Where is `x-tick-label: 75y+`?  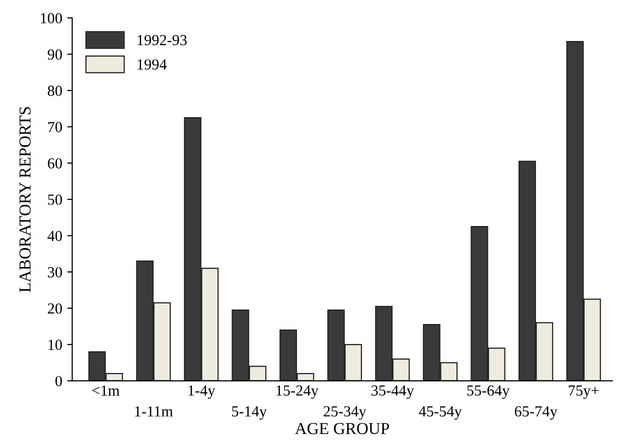
x-tick-label: 75y+ is located at coordinates (583, 392).